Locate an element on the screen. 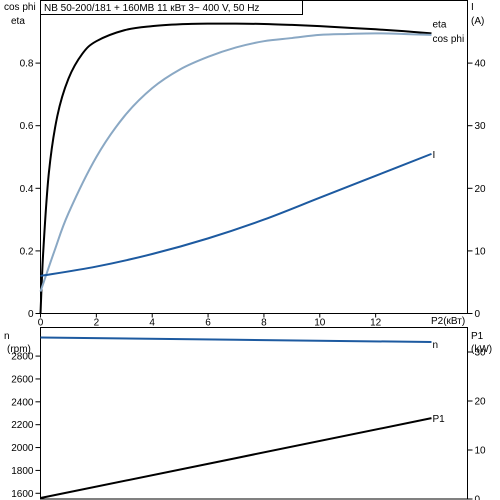  right-tick-label-0-3: 30 is located at coordinates (481, 126).